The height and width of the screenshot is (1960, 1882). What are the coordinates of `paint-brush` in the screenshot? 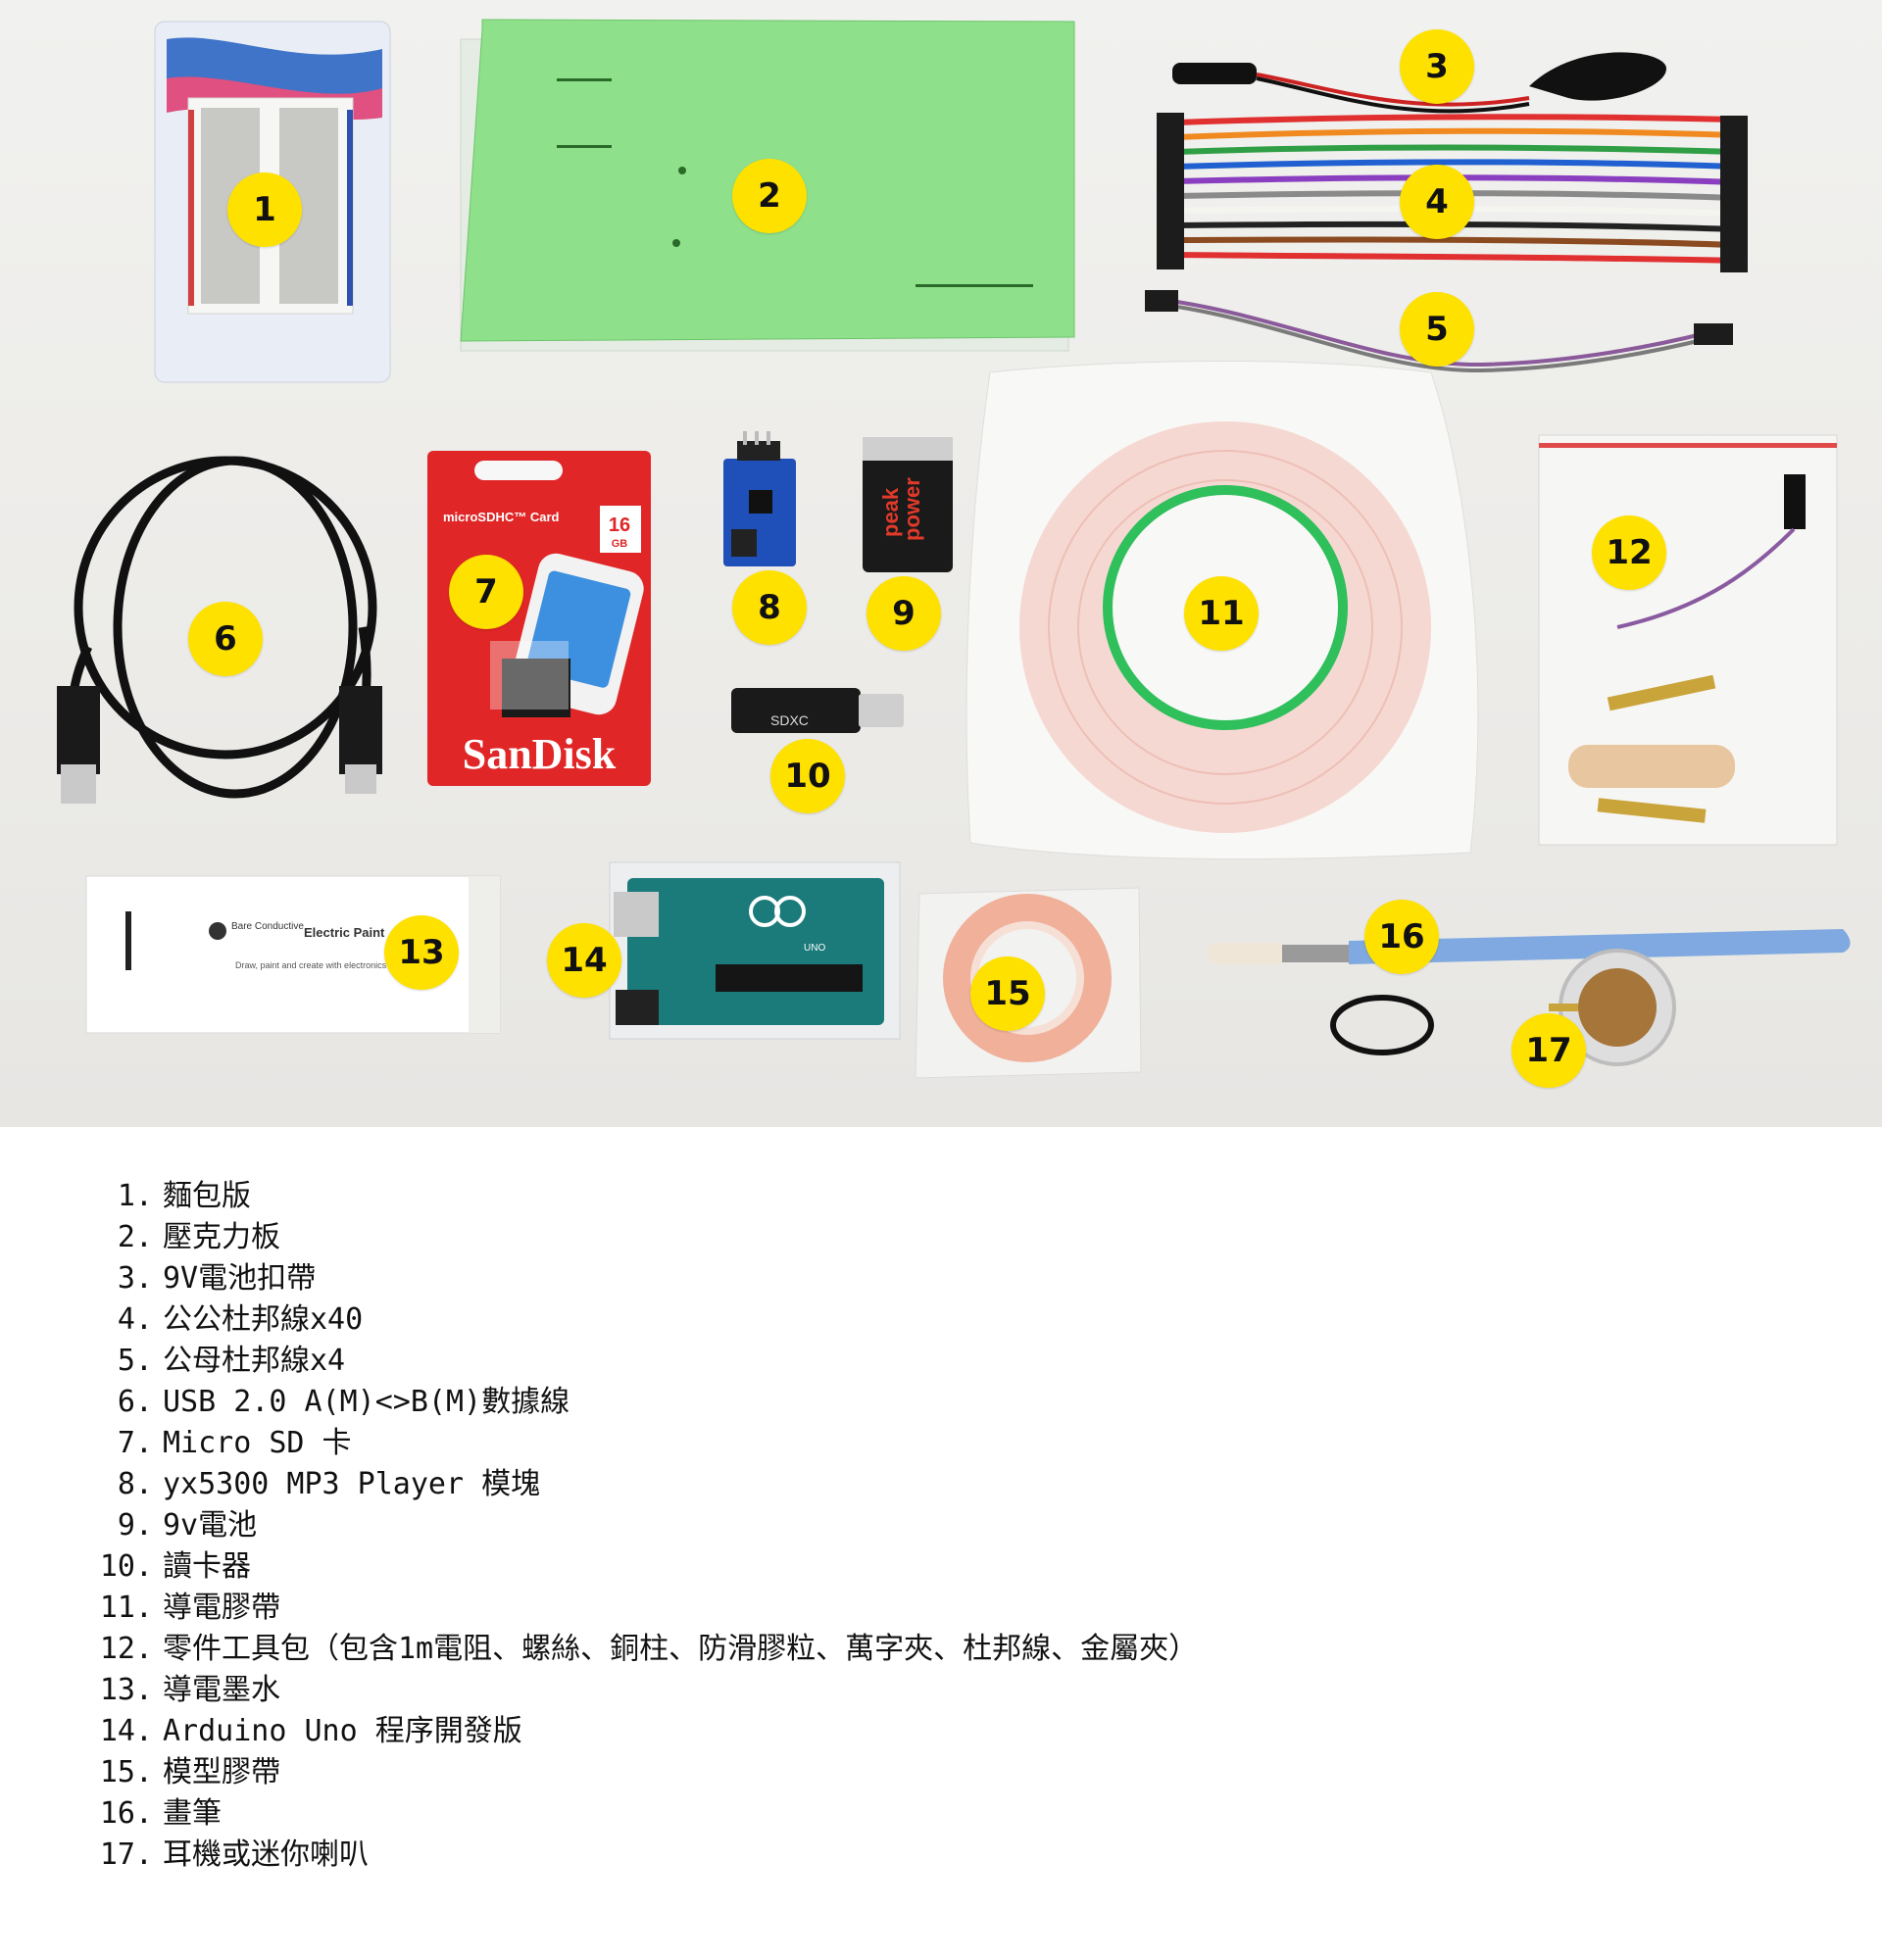 It's located at (1530, 946).